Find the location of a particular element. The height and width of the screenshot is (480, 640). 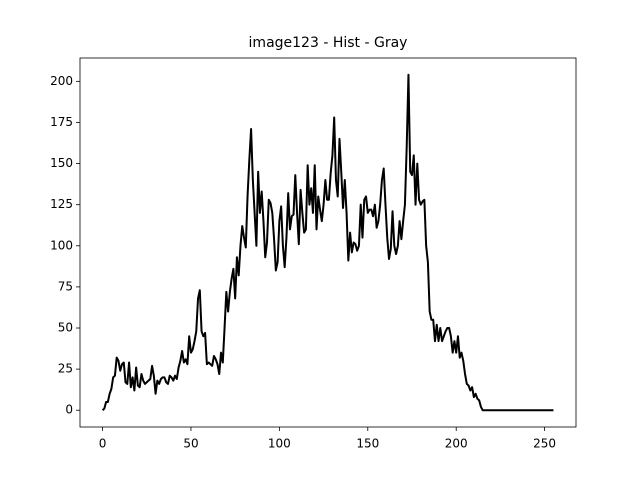

y-tick-label: 0 is located at coordinates (69, 410).